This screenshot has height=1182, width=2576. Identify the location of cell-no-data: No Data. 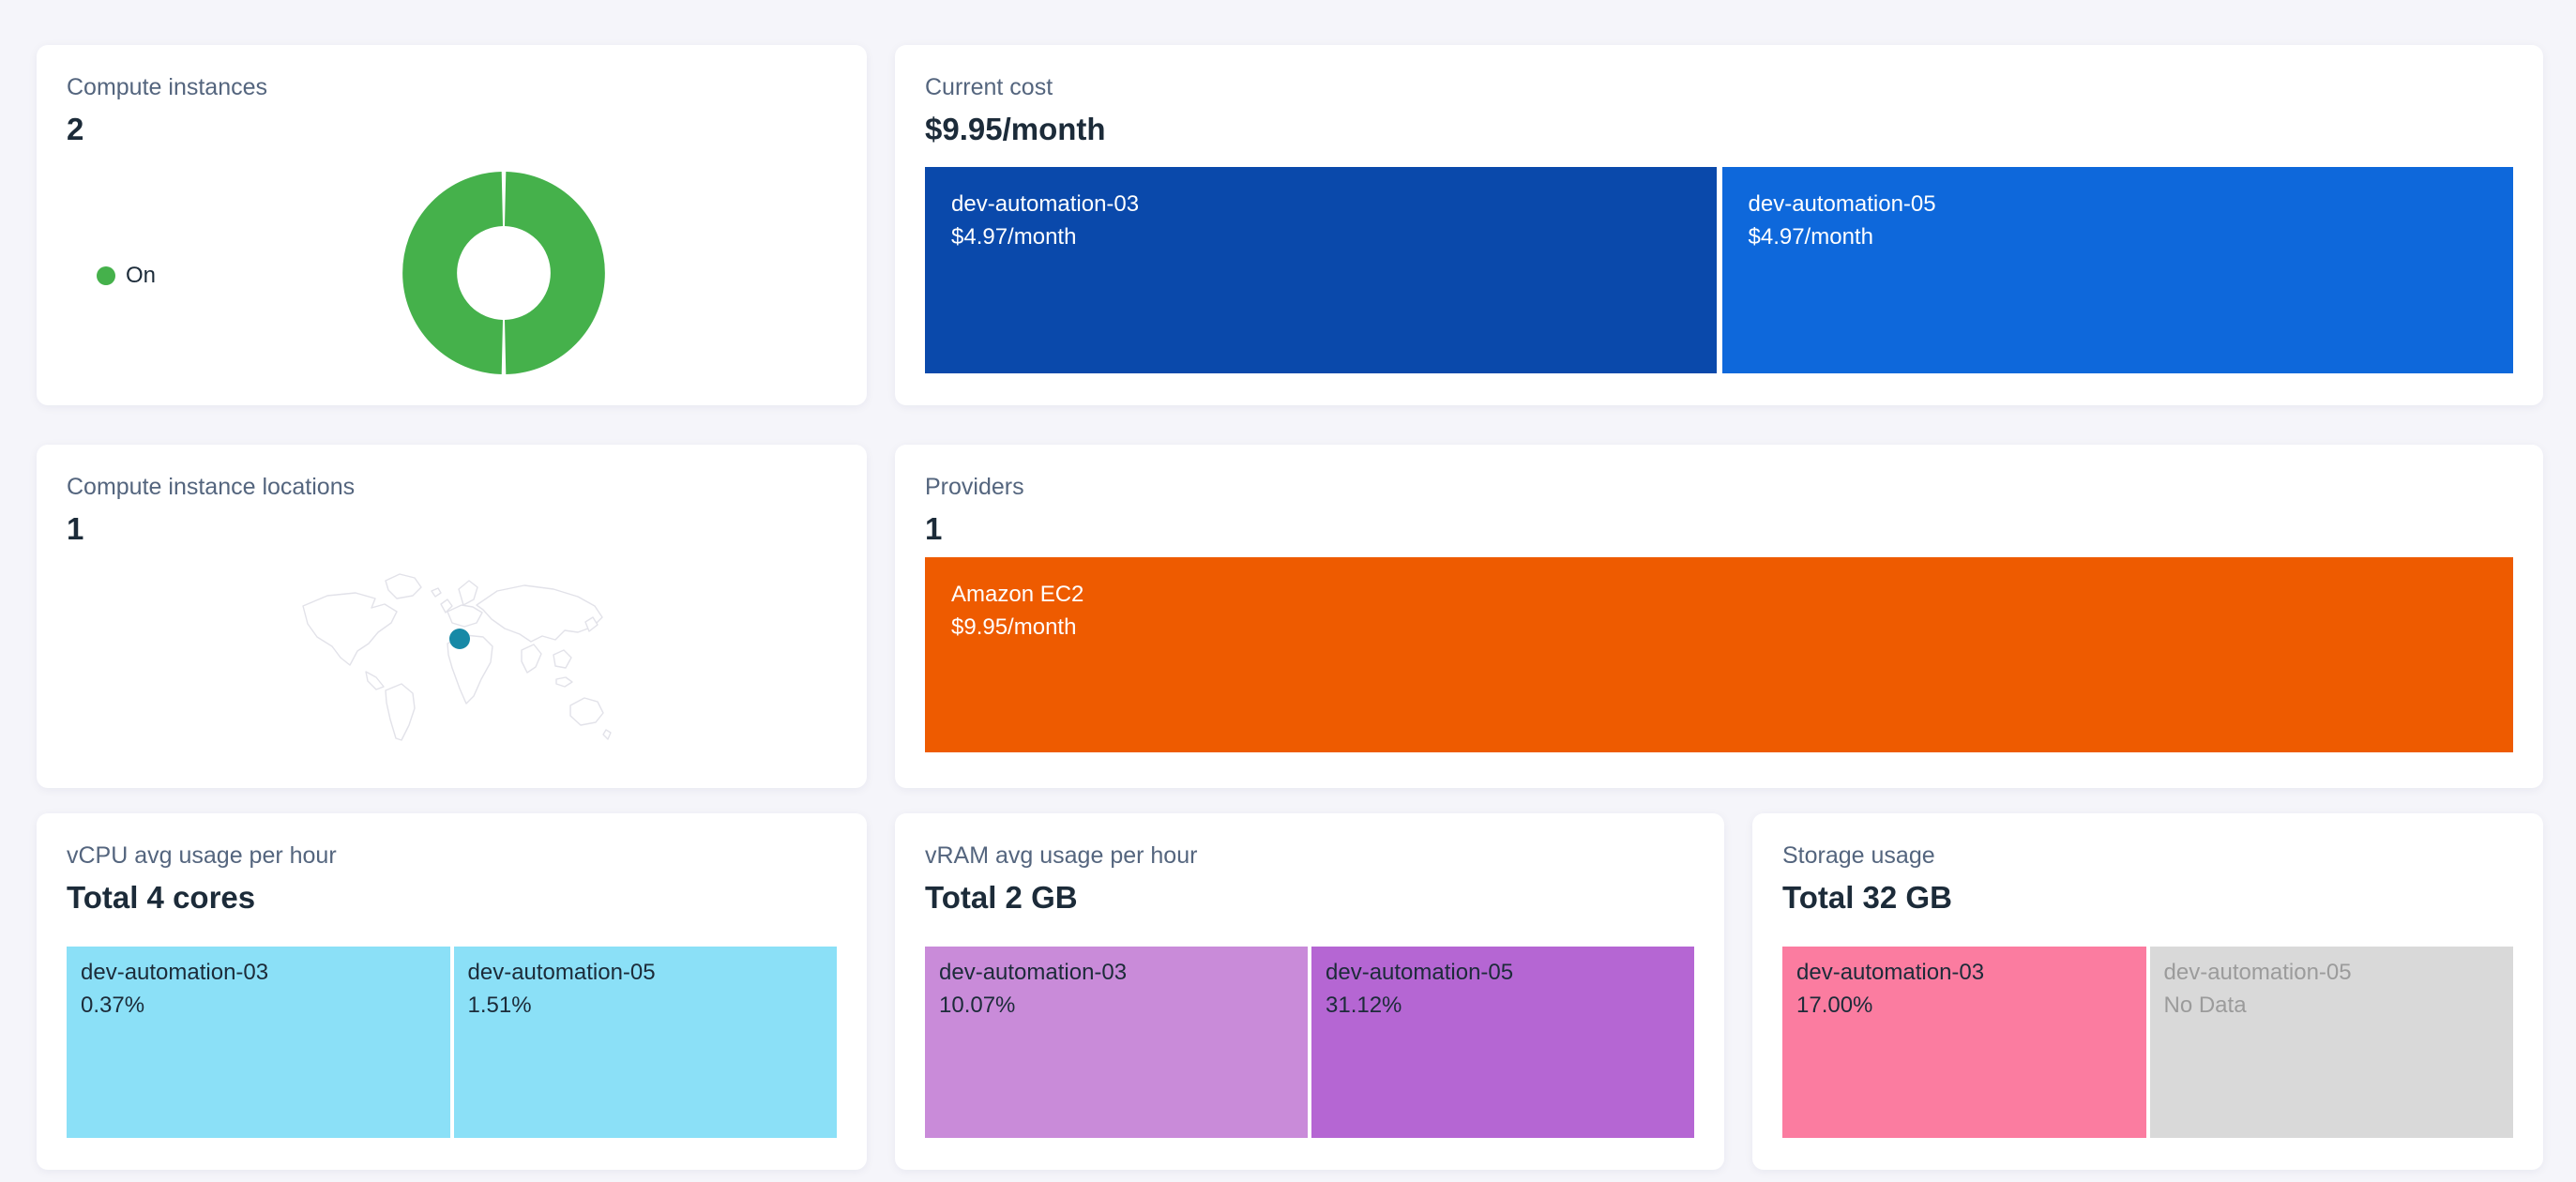
(2205, 1005).